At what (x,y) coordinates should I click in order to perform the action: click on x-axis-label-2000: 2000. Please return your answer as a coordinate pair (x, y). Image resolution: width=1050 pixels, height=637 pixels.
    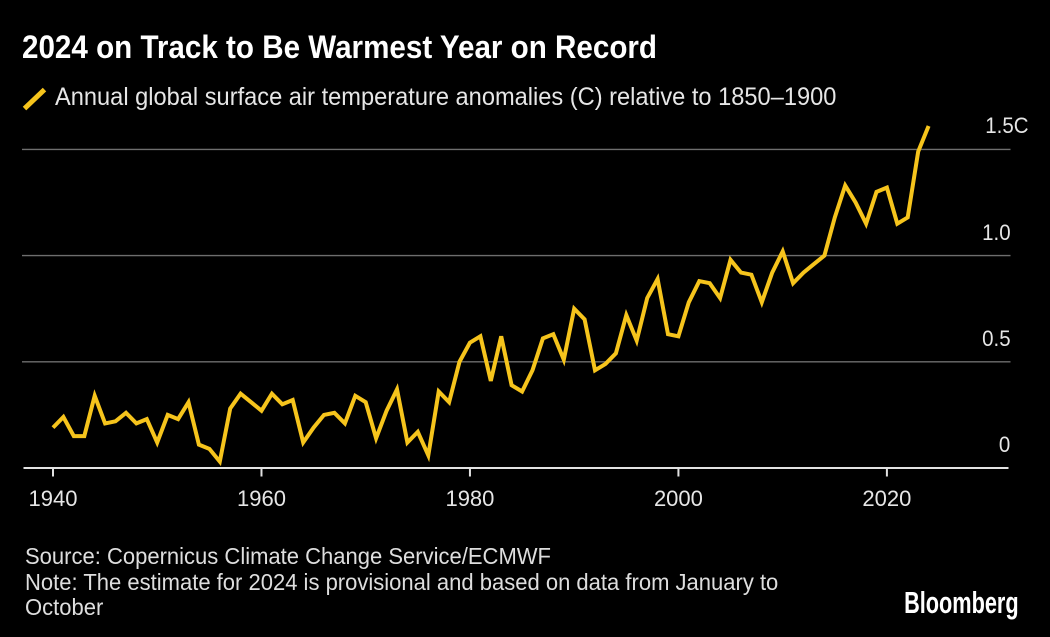
    Looking at the image, I should click on (678, 498).